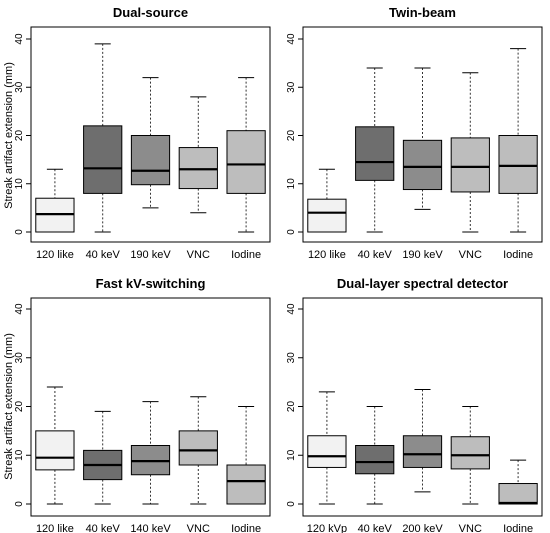 The image size is (550, 533). Describe the element at coordinates (422, 528) in the screenshot. I see `x-category-label: 200 keV` at that location.